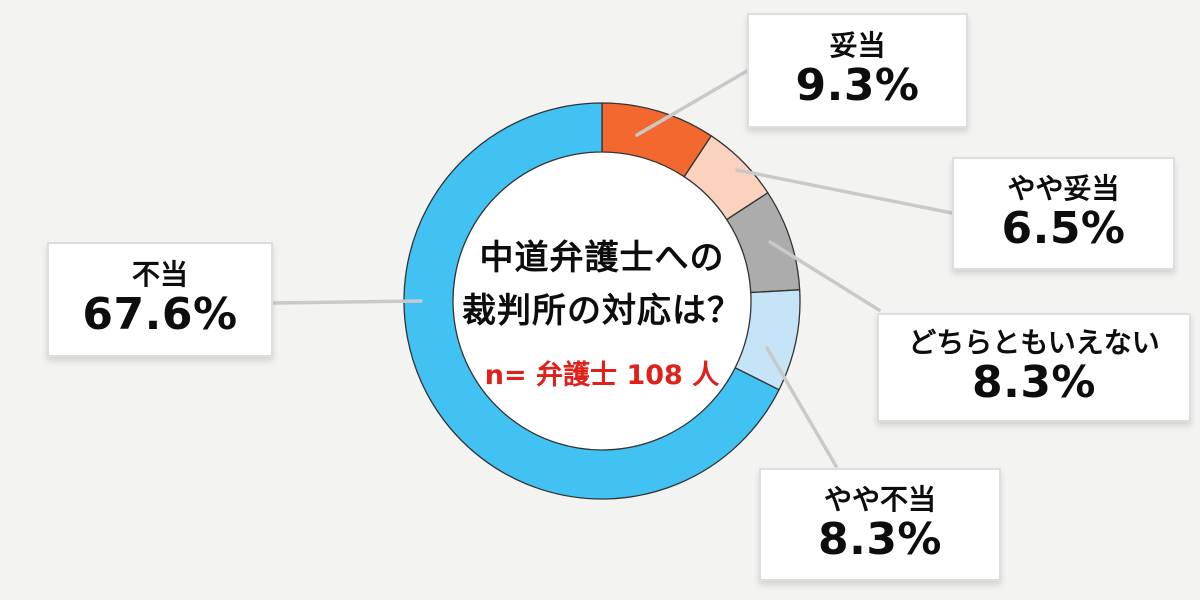  What do you see at coordinates (602, 376) in the screenshot?
I see `sample-size-note: n= 弁護士 108 人` at bounding box center [602, 376].